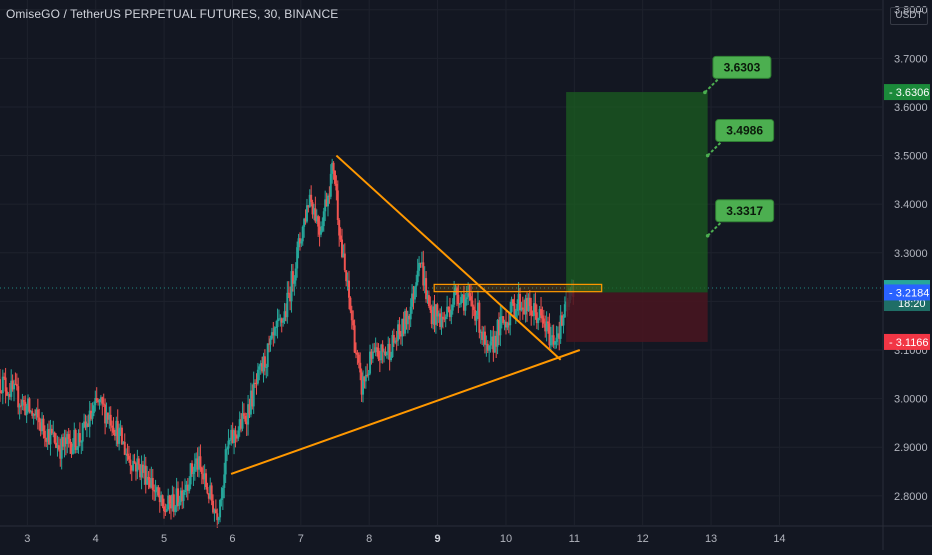  I want to click on target-price-tag, so click(907, 92).